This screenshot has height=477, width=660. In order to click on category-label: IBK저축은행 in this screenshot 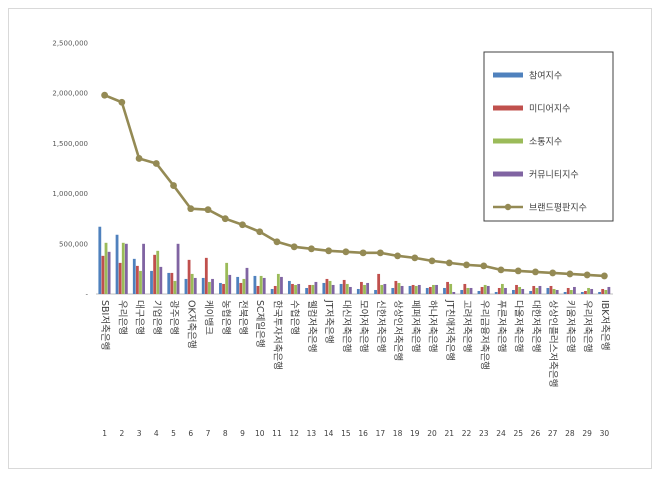, I will do `click(605, 325)`.